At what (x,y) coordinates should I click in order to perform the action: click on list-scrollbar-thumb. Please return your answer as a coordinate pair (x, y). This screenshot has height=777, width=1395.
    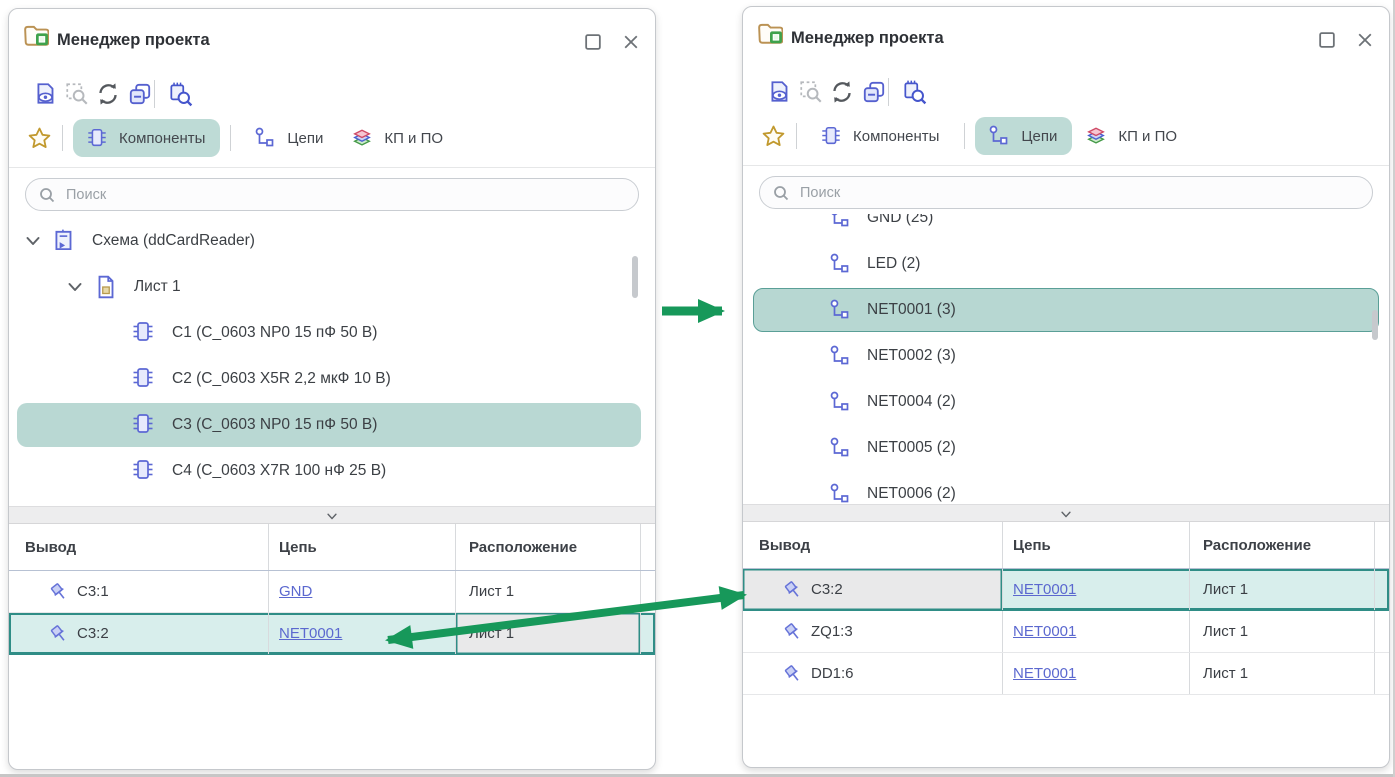
    Looking at the image, I should click on (1375, 325).